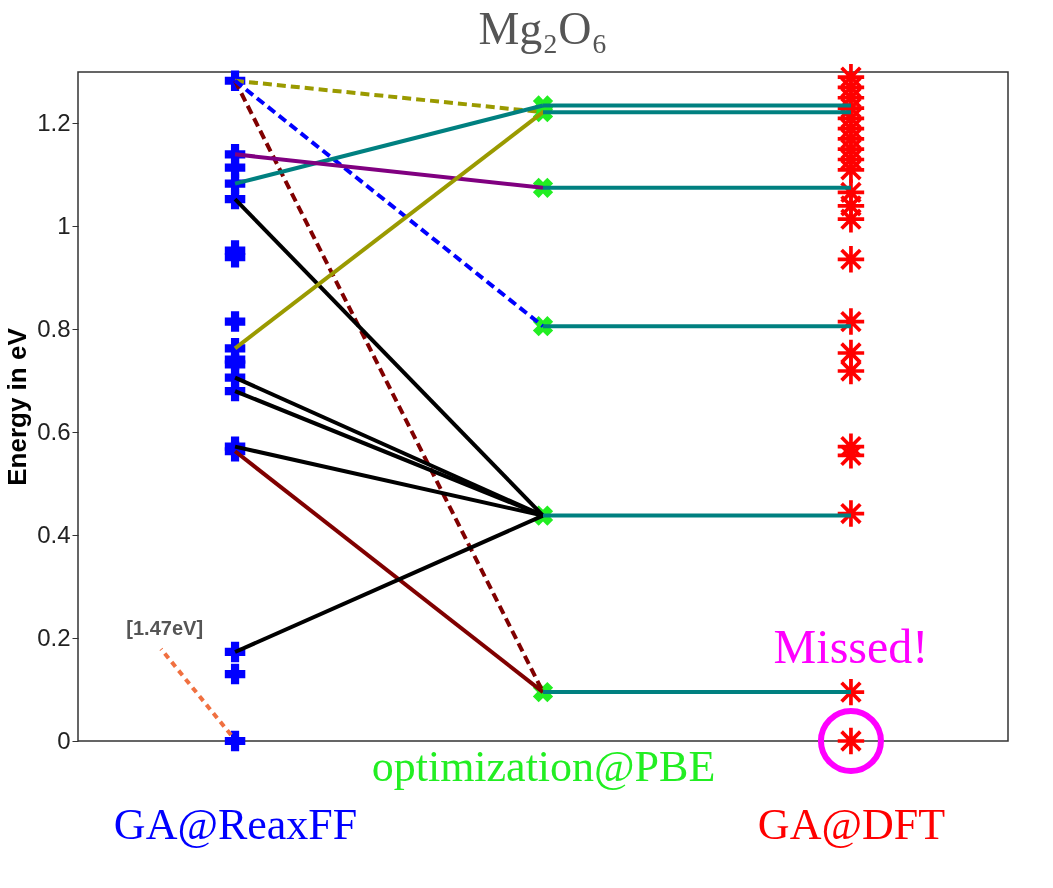  I want to click on annotation: [1.47eV], so click(165, 628).